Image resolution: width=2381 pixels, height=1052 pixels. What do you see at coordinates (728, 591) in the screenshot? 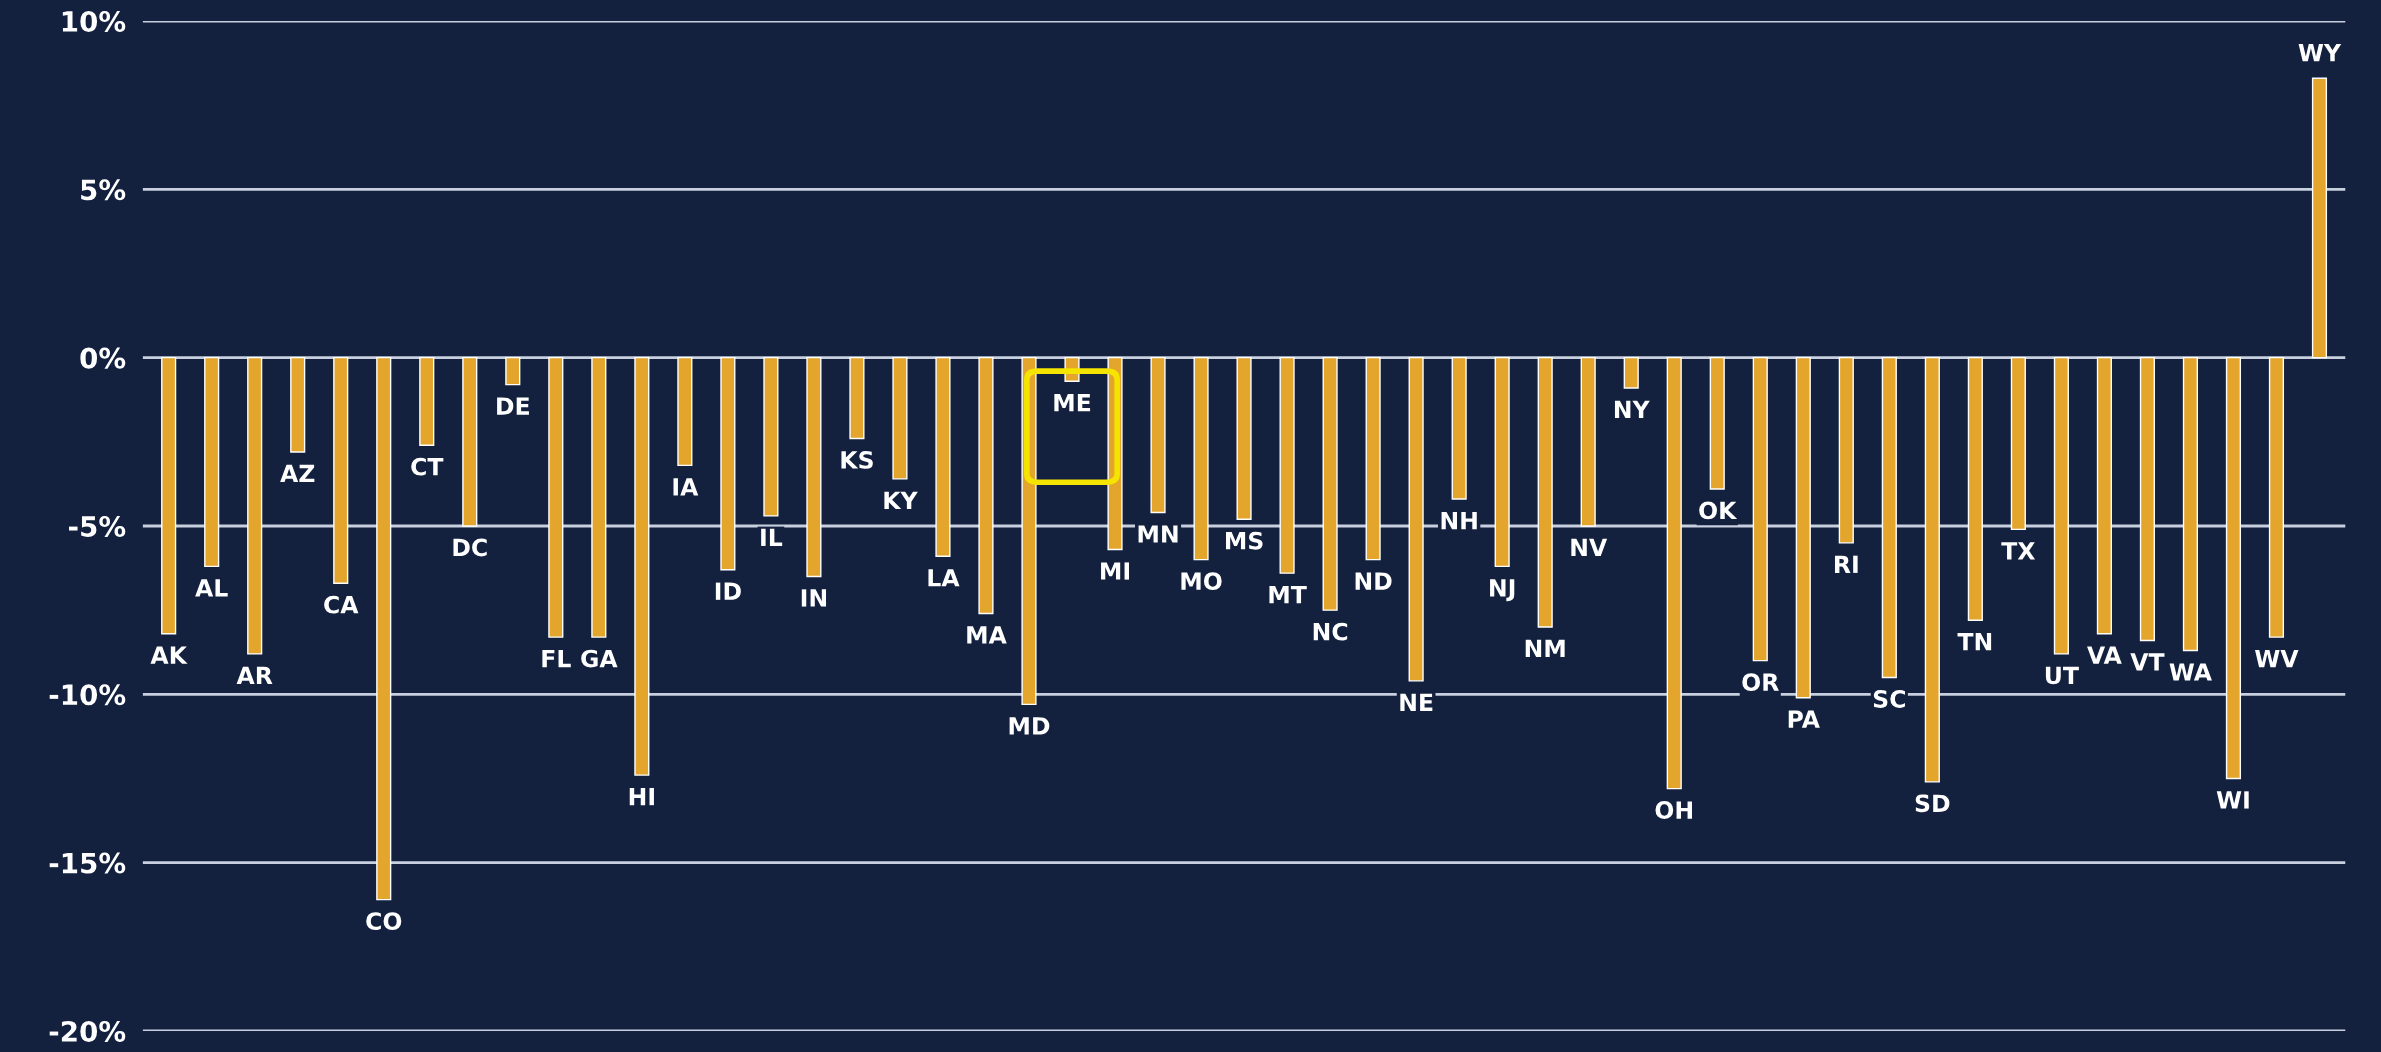
I see `x-tick-label: ID` at bounding box center [728, 591].